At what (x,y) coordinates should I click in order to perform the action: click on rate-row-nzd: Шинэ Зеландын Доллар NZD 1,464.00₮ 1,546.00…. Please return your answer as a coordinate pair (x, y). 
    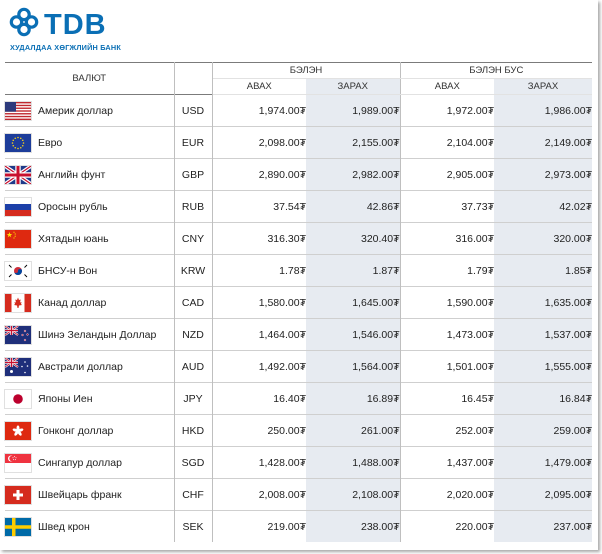
    Looking at the image, I should click on (299, 334).